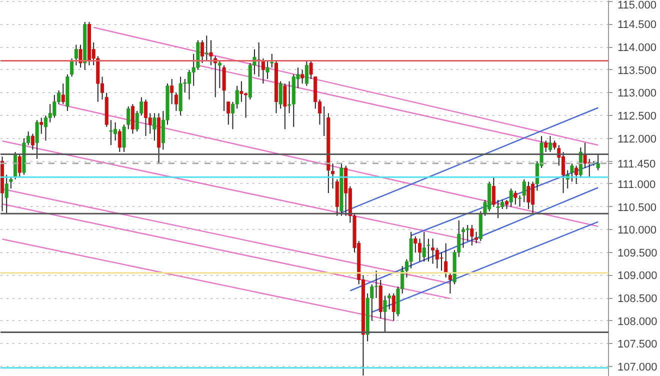  What do you see at coordinates (637, 48) in the screenshot?
I see `y-tick-label: 114.000` at bounding box center [637, 48].